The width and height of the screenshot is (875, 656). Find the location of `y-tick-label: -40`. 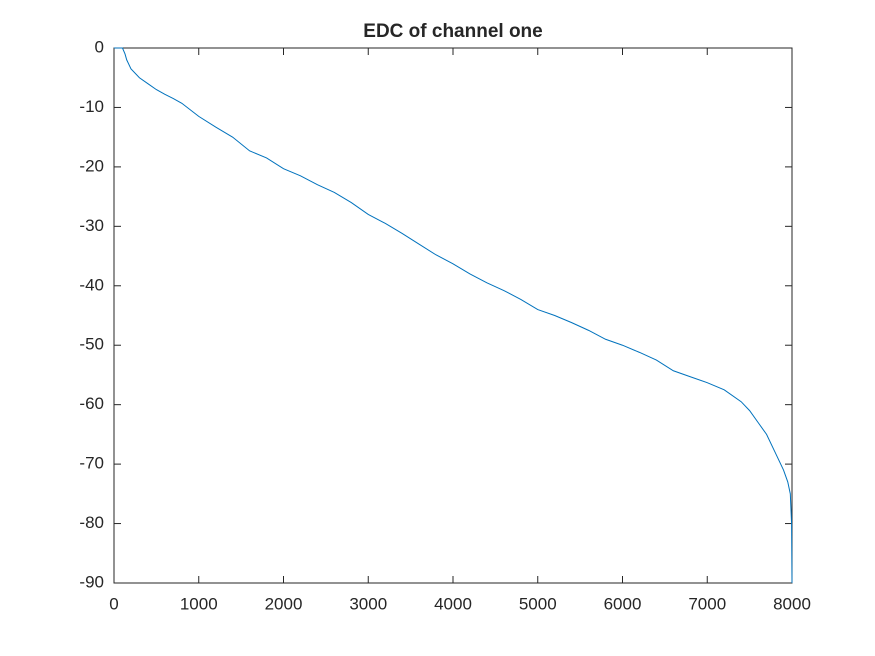

y-tick-label: -40 is located at coordinates (91, 284).